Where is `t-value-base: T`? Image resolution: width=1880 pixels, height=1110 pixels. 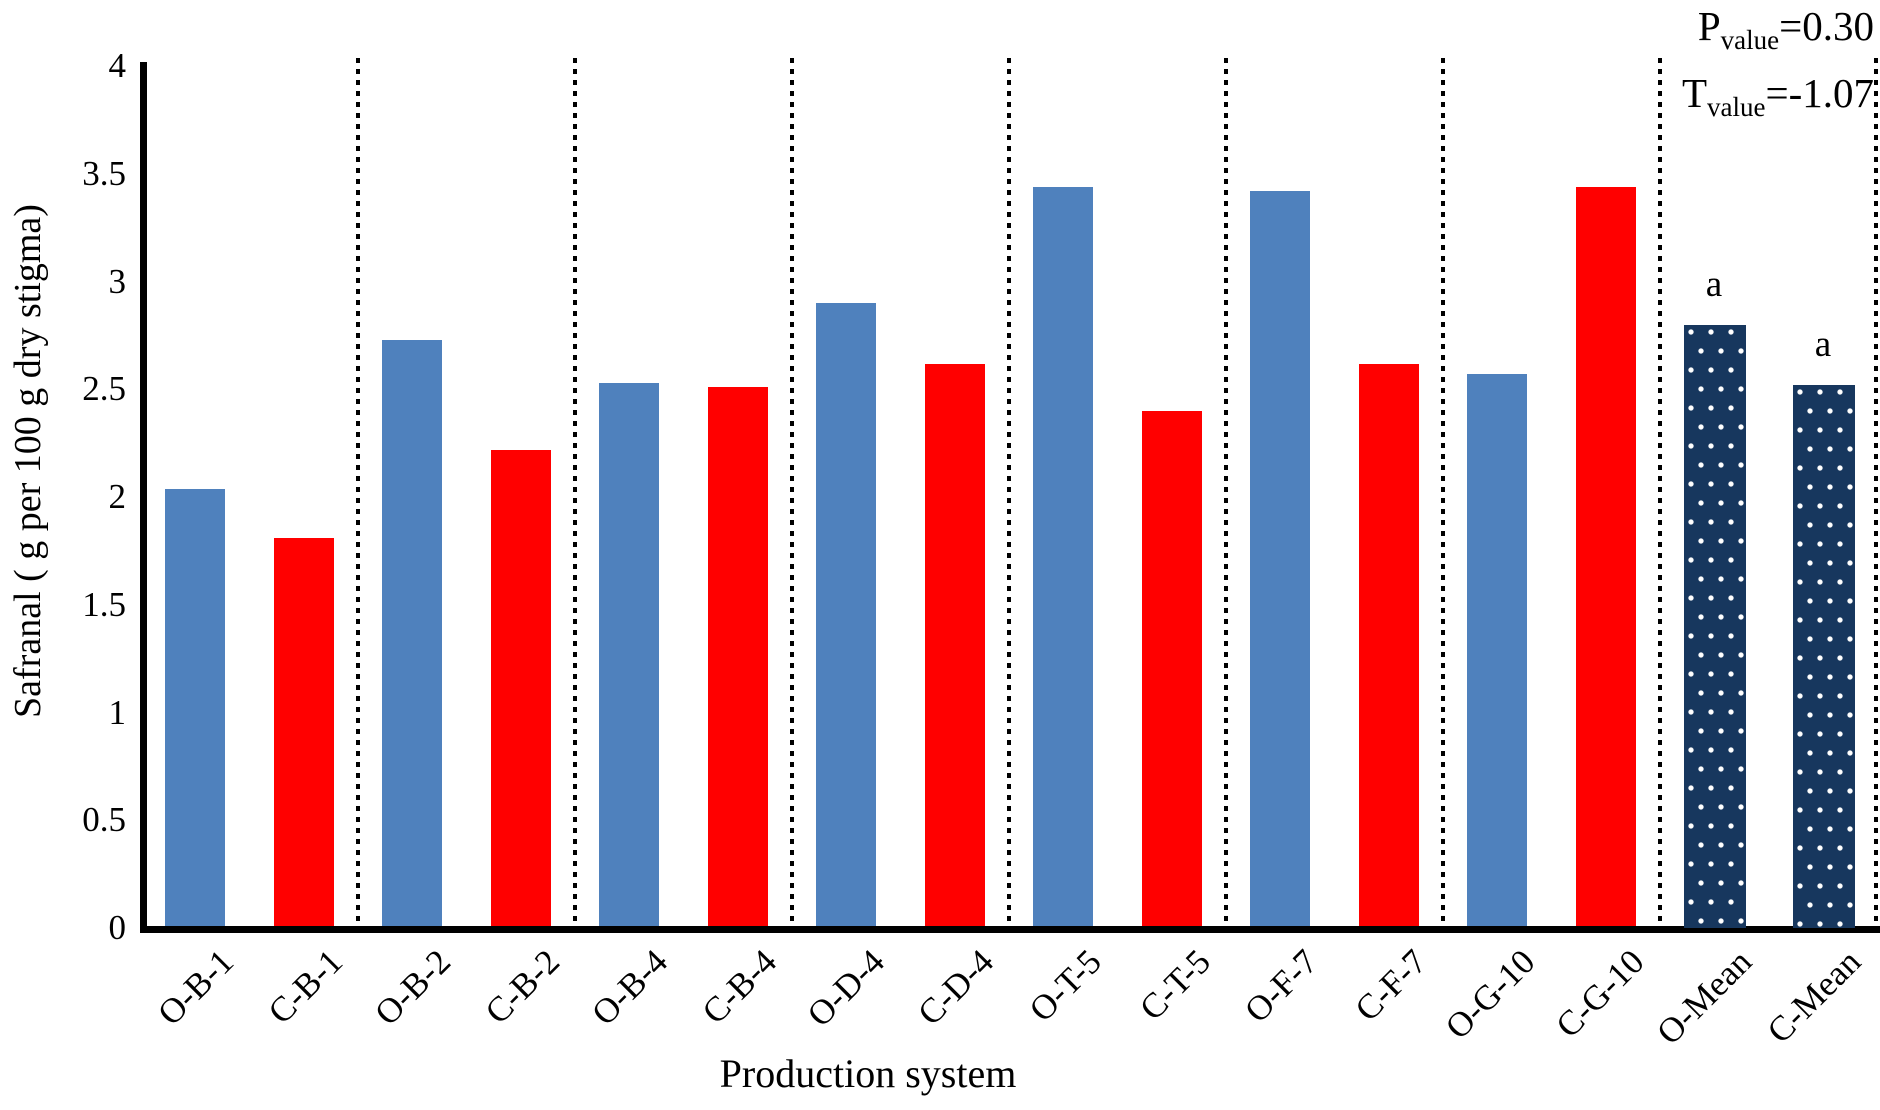
t-value-base: T is located at coordinates (1694, 93).